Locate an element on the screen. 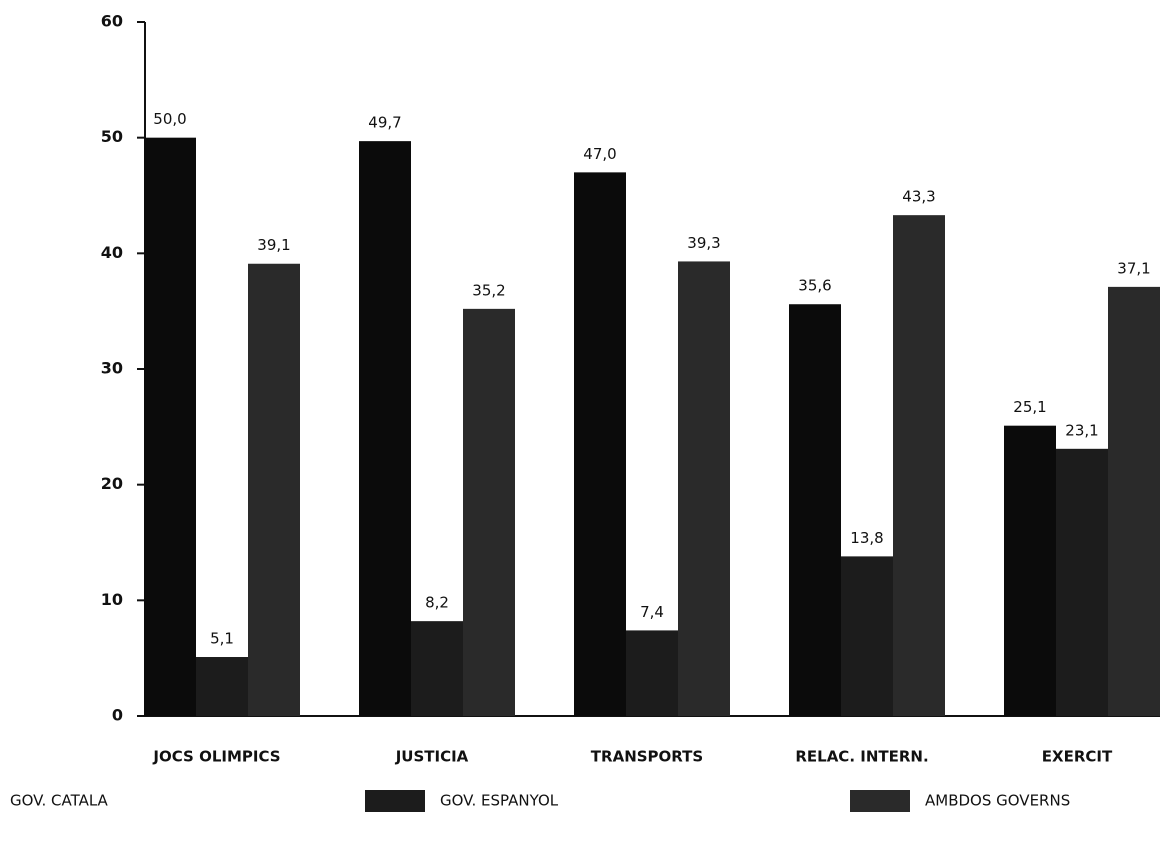 The image size is (1162, 842). value-label: 37,1 is located at coordinates (1133, 268).